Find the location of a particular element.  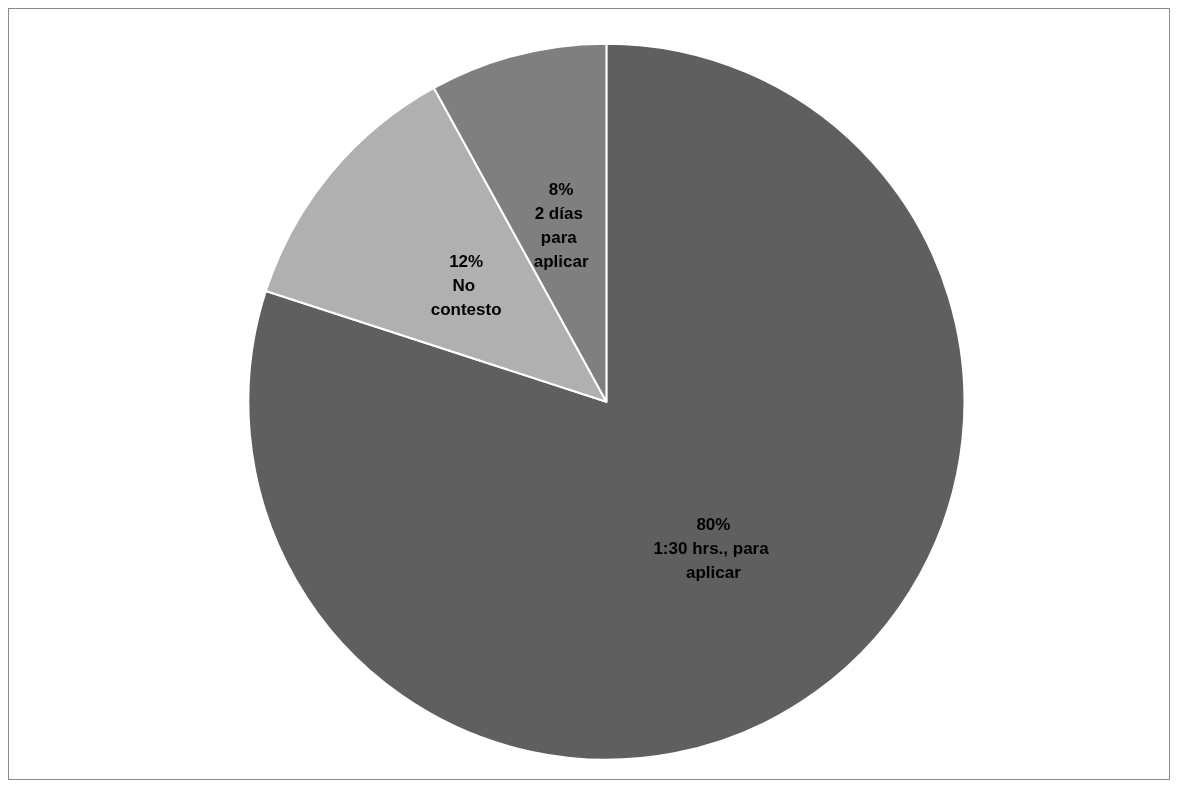

data-label: 8% is located at coordinates (561, 189).